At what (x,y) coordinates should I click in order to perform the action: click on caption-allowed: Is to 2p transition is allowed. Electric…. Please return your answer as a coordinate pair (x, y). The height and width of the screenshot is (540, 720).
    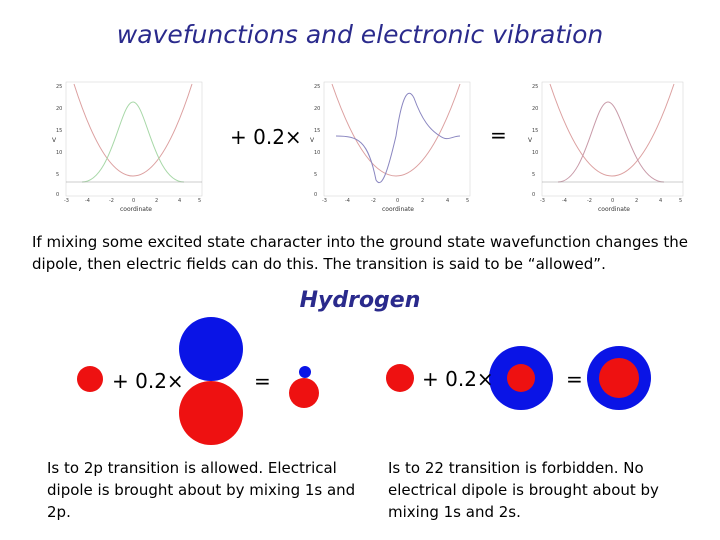
    Looking at the image, I should click on (201, 490).